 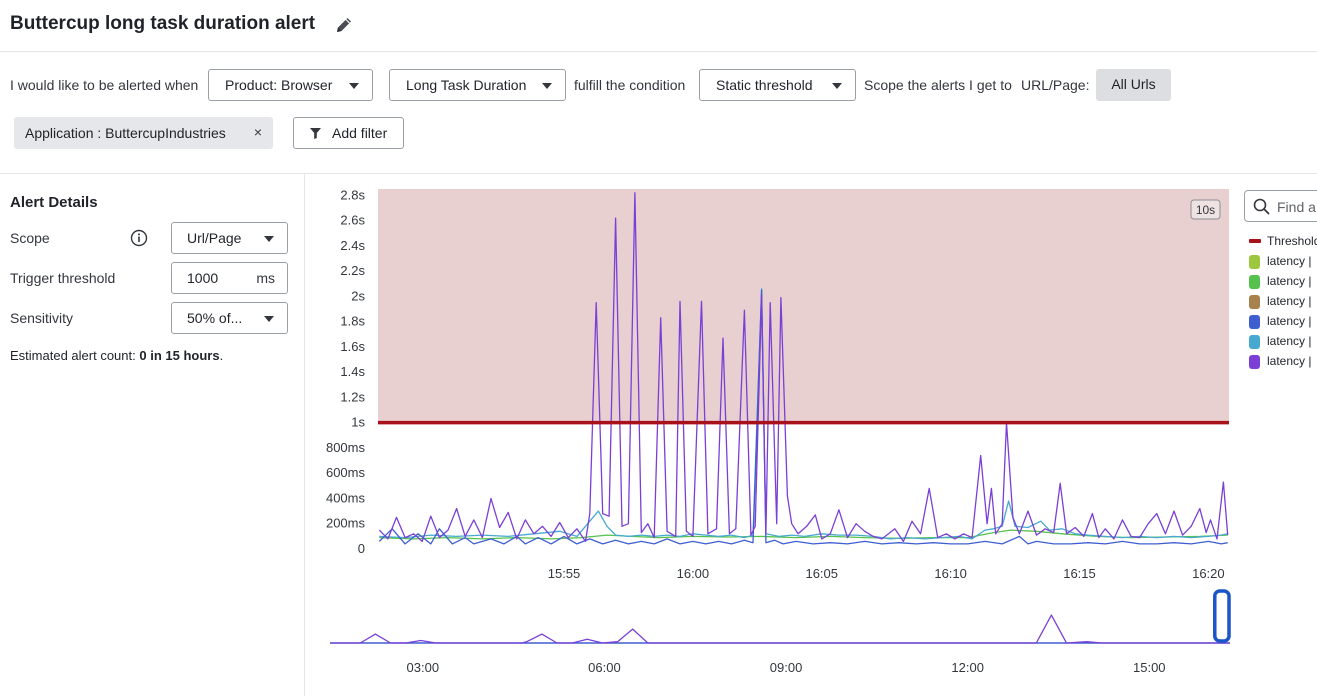 I want to click on overview-x-tick-label: 09:00, so click(x=786, y=667).